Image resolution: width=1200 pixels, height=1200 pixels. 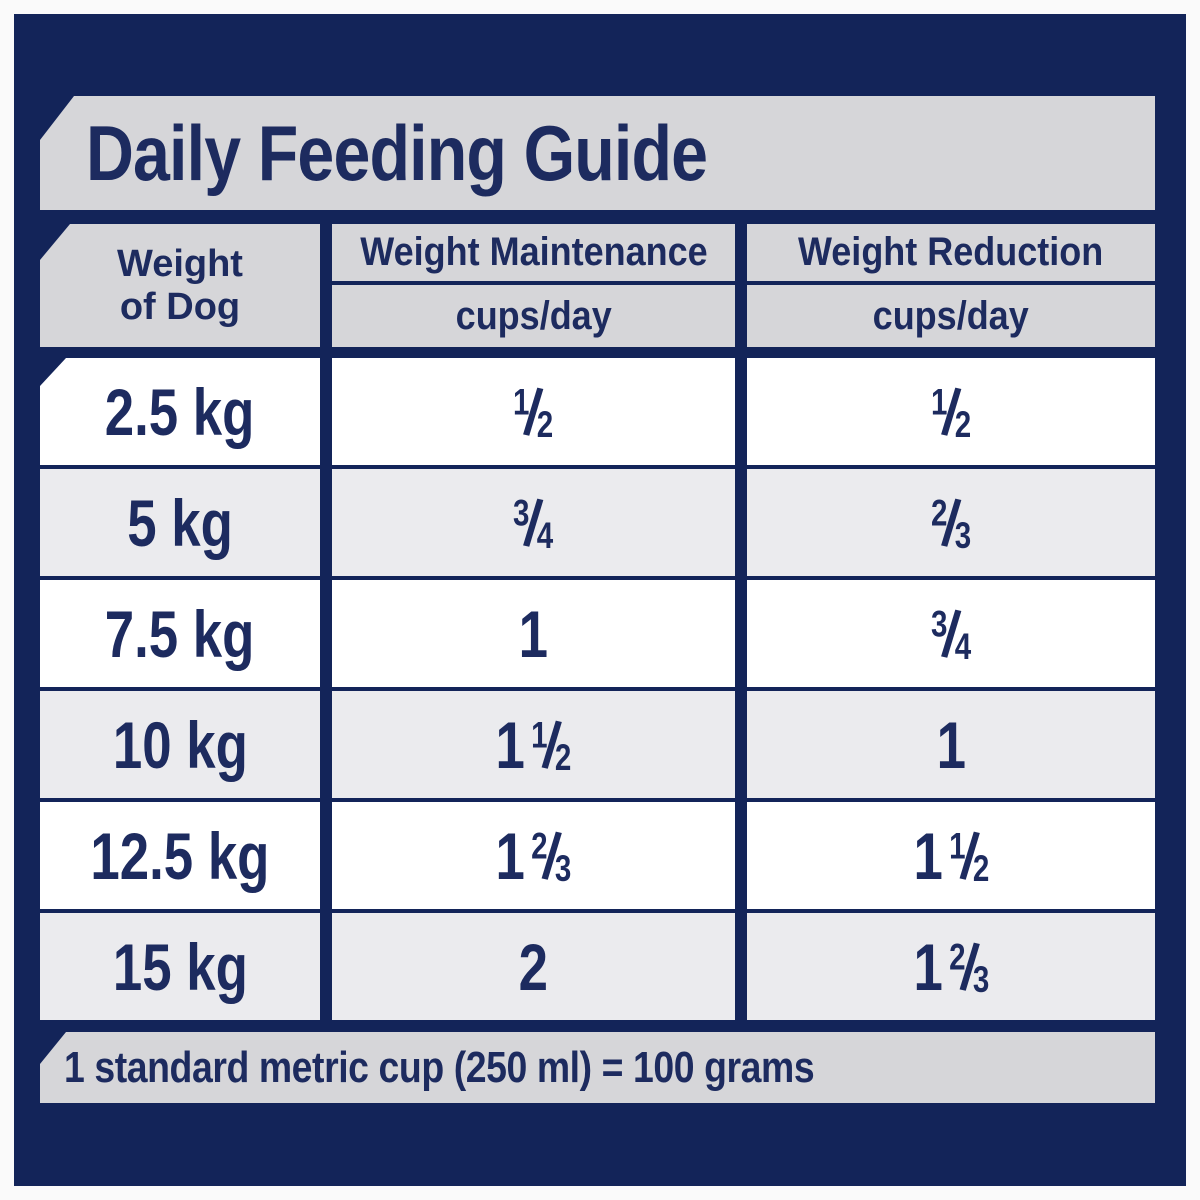 I want to click on column-header-maintenance-unit: cups/day, so click(x=533, y=316).